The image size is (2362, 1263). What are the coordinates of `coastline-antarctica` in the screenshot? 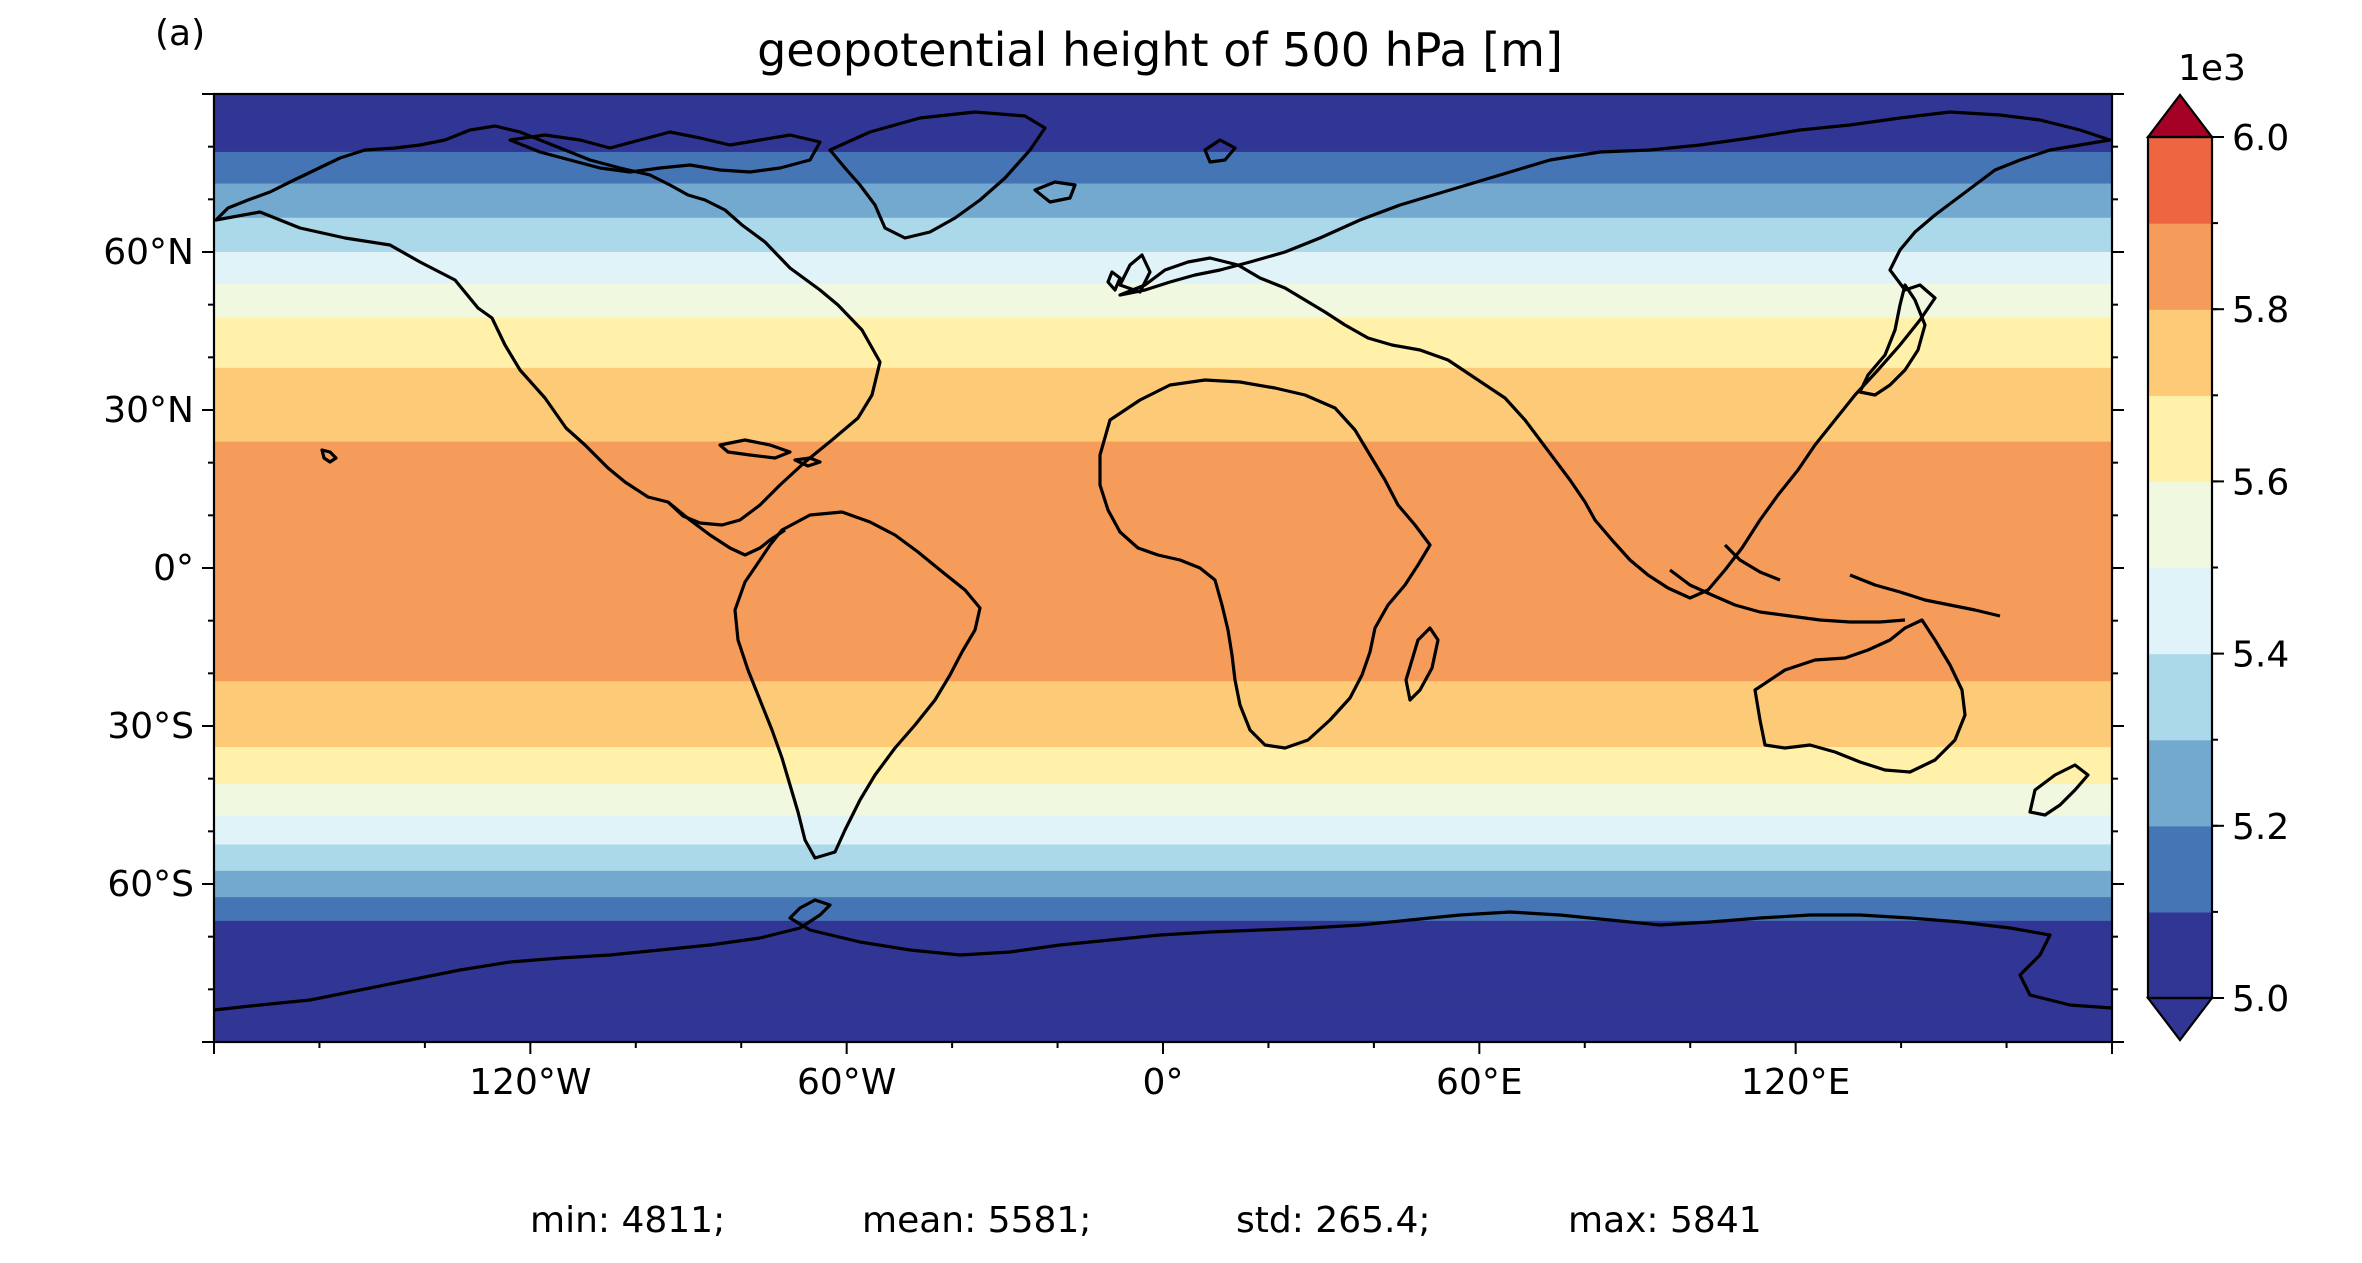 It's located at (1163, 955).